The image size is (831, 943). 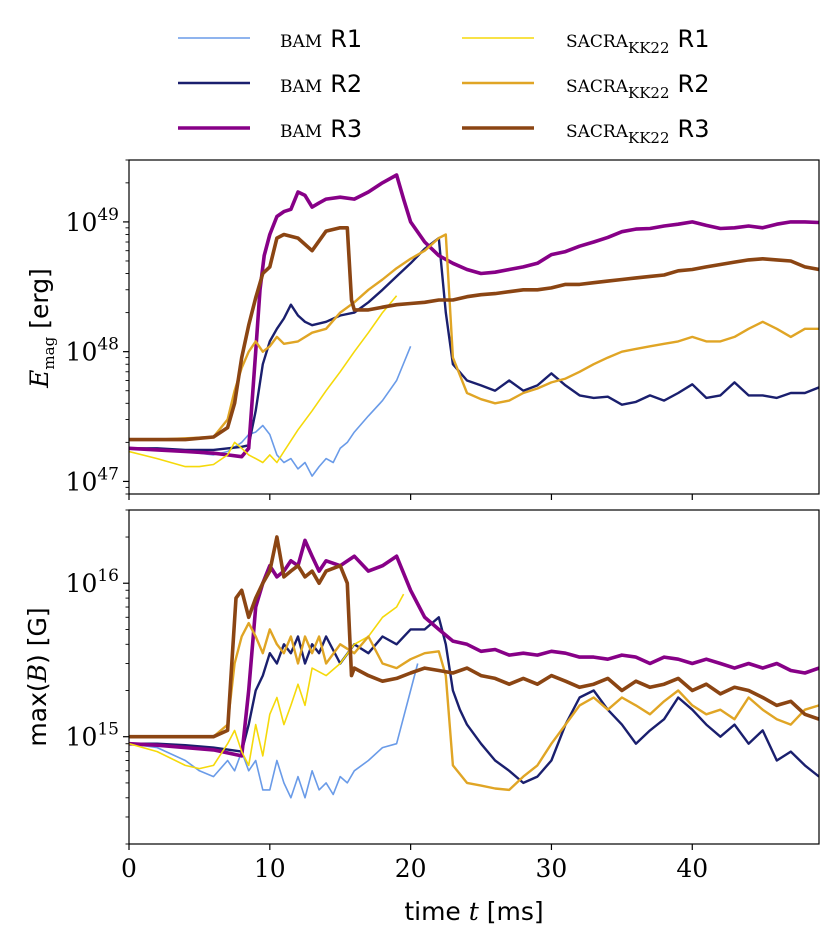 What do you see at coordinates (474, 700) in the screenshot?
I see `bottom-series-bam-r2` at bounding box center [474, 700].